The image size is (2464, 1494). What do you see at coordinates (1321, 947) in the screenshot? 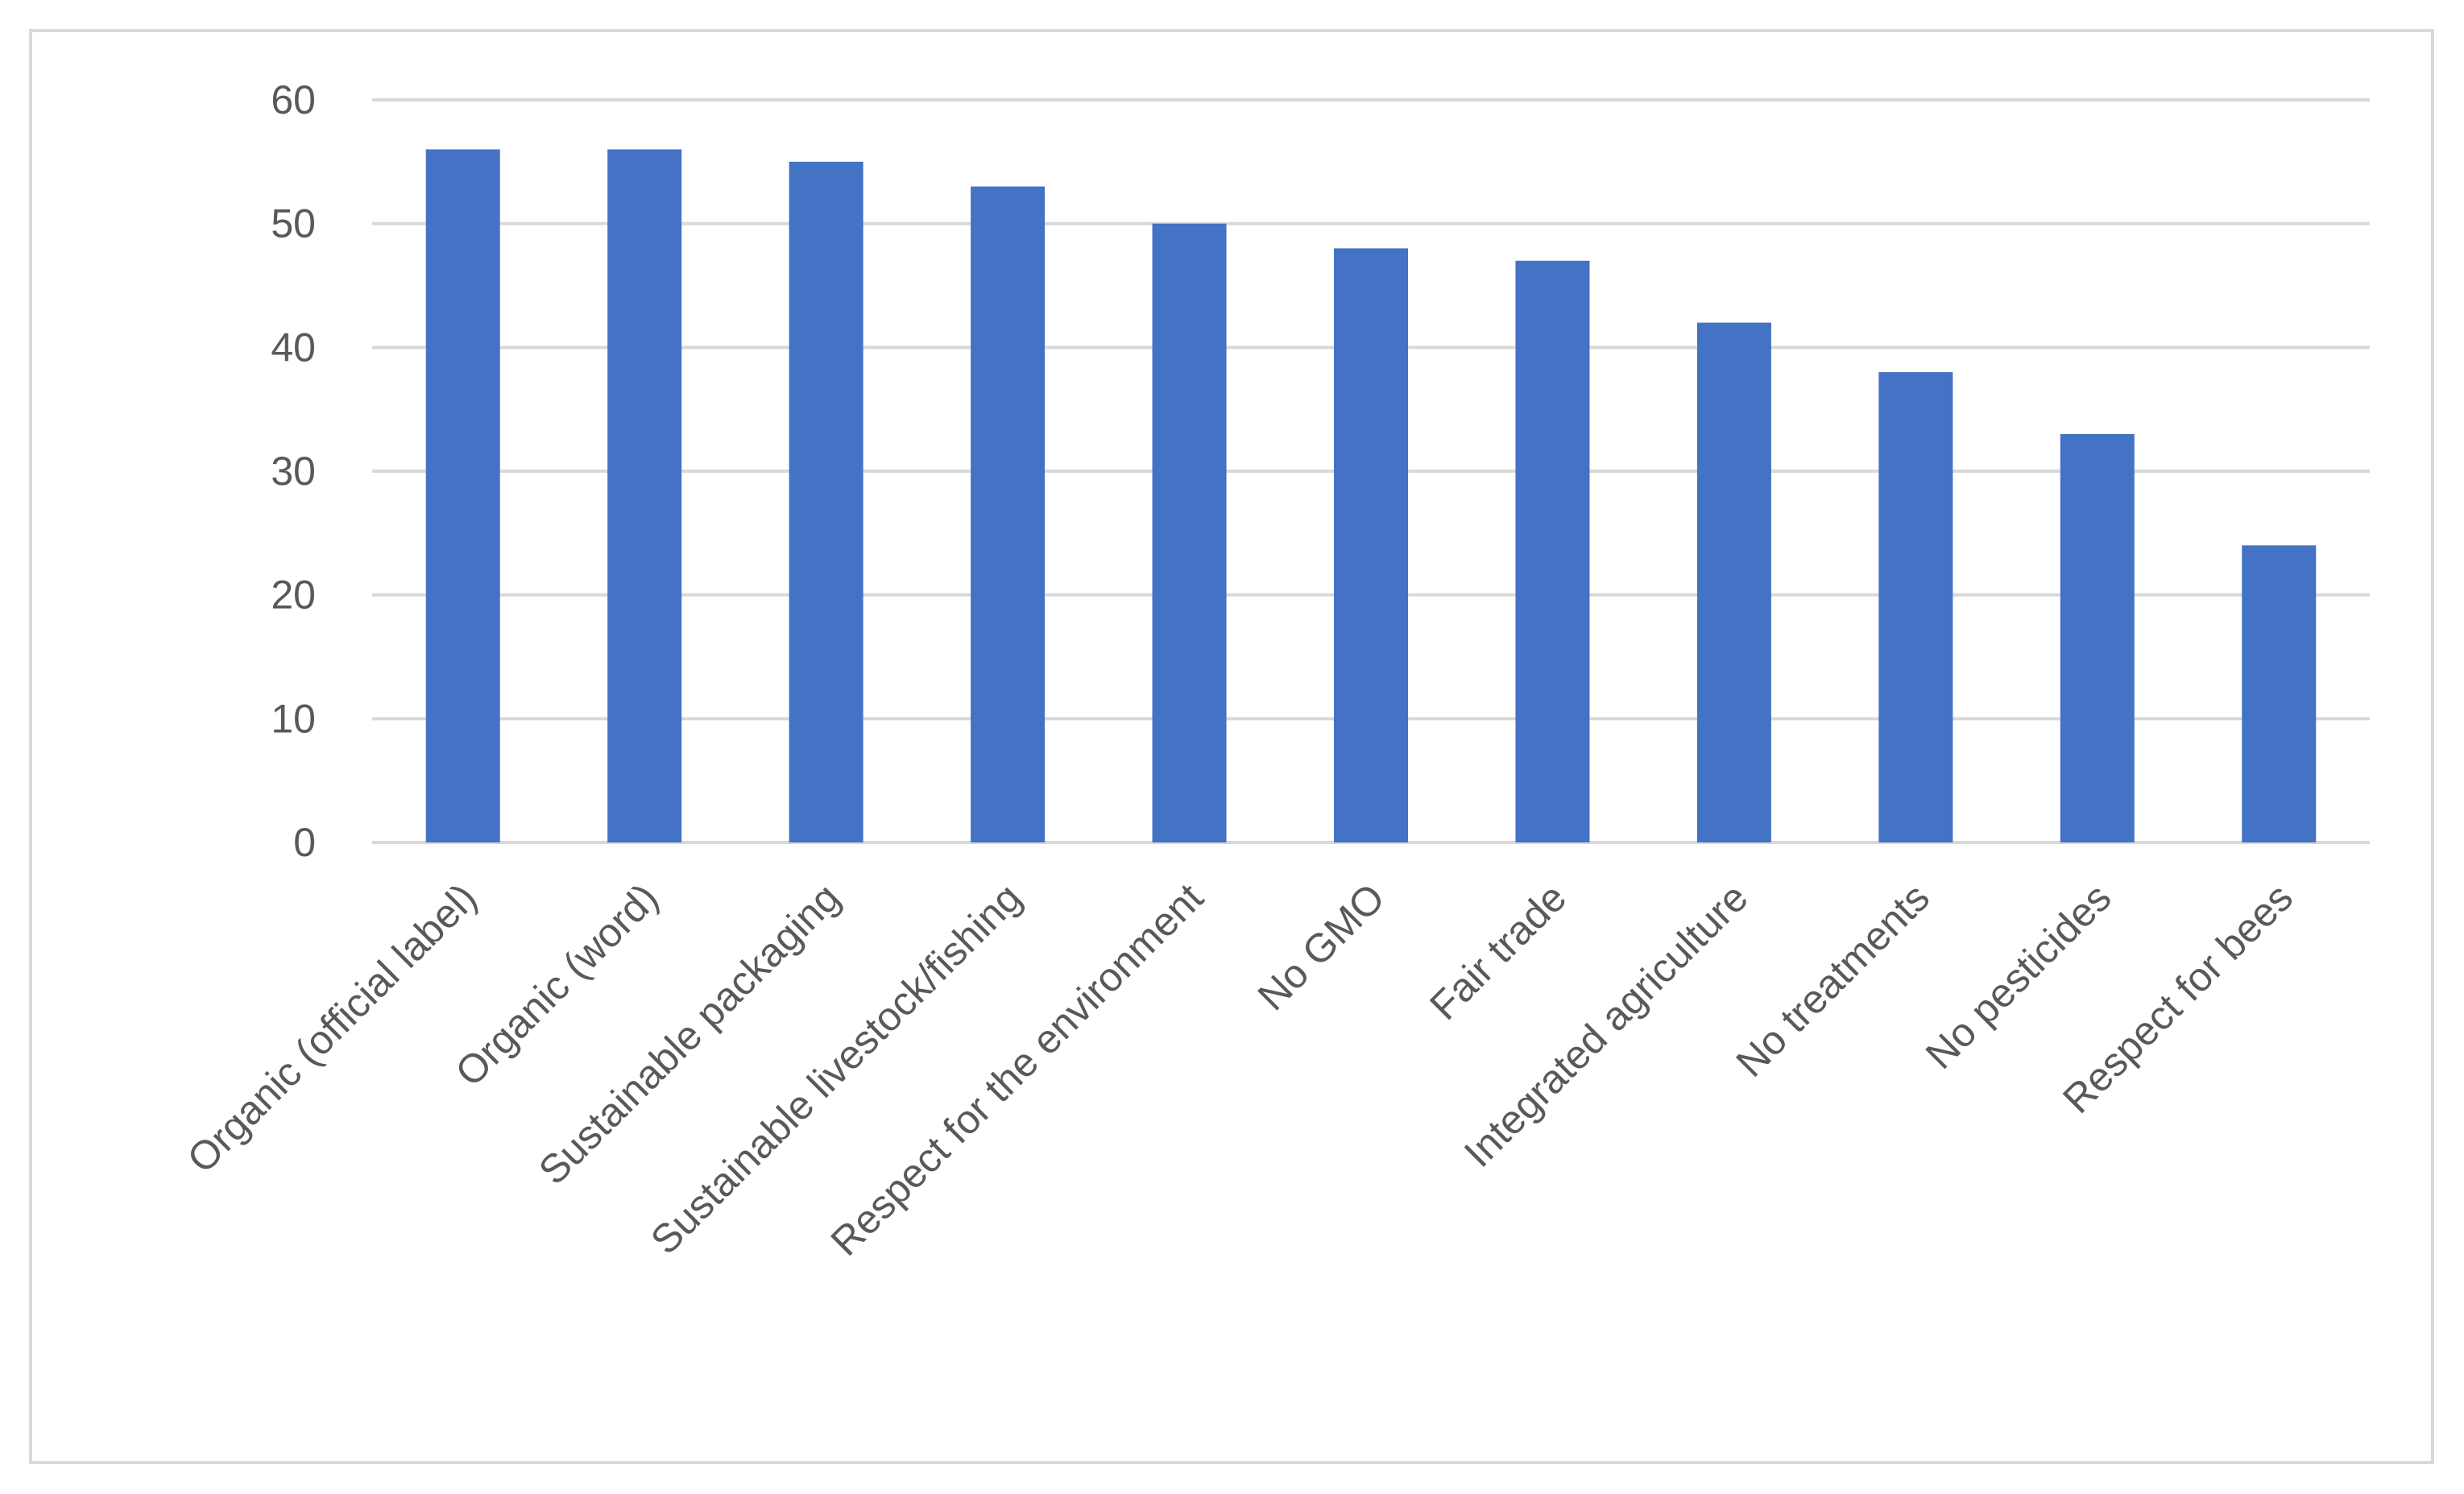
I see `x-category-label: No GMO` at bounding box center [1321, 947].